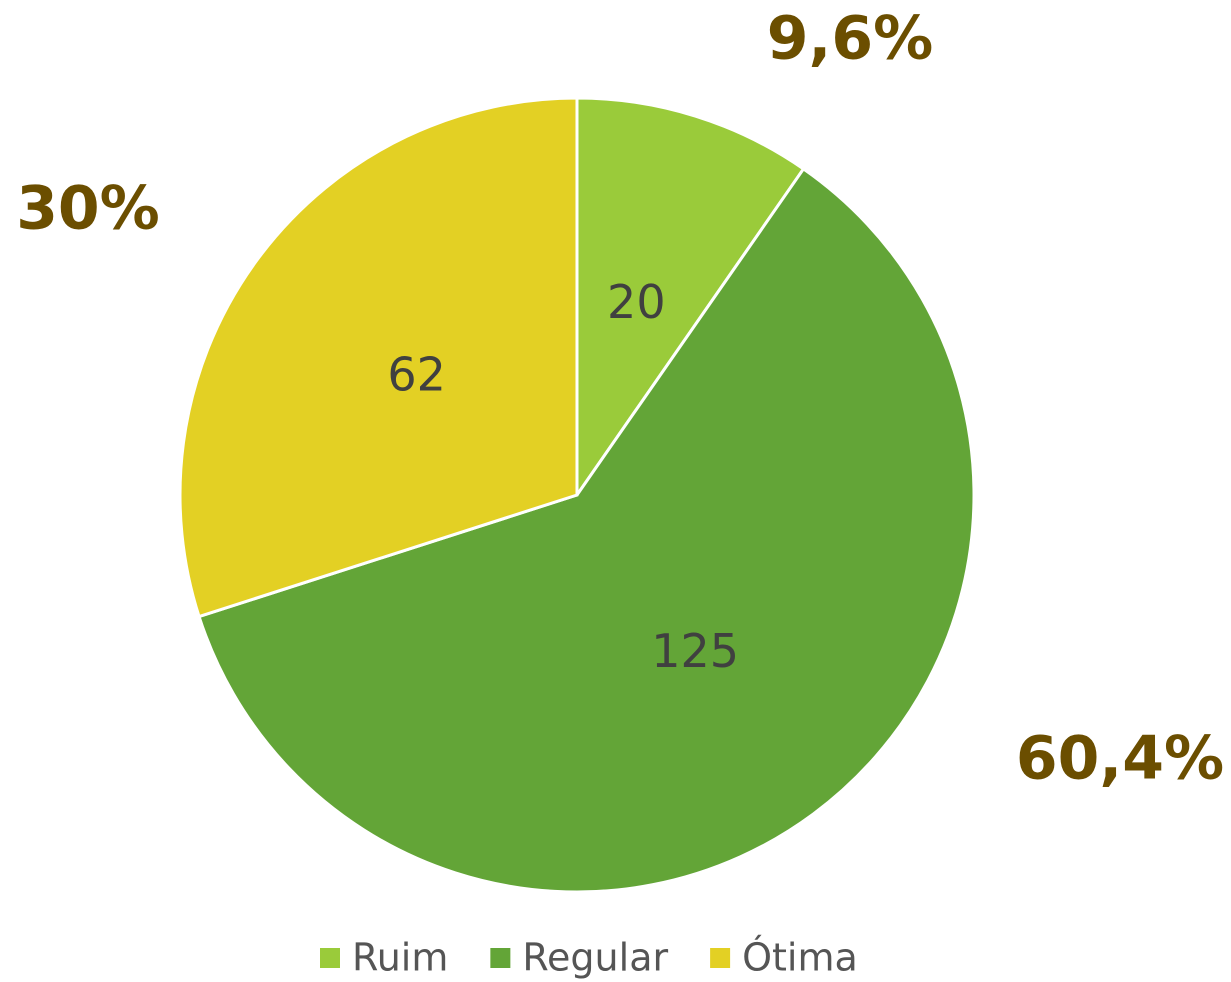 The image size is (1231, 982). Describe the element at coordinates (636, 302) in the screenshot. I see `slice-value-label: 20` at that location.